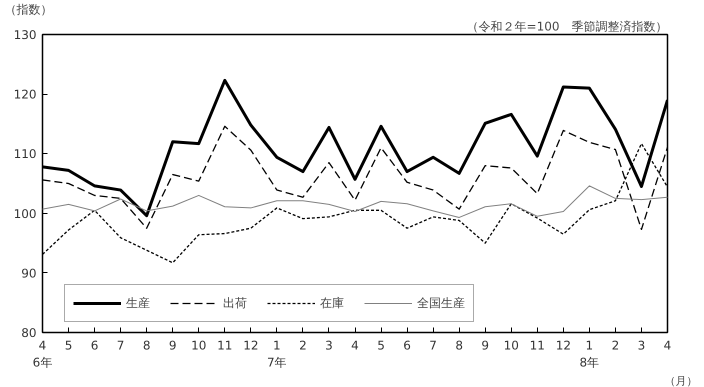 The height and width of the screenshot is (387, 704). What do you see at coordinates (590, 354) in the screenshot?
I see `x-tick-label: 1 8年` at bounding box center [590, 354].